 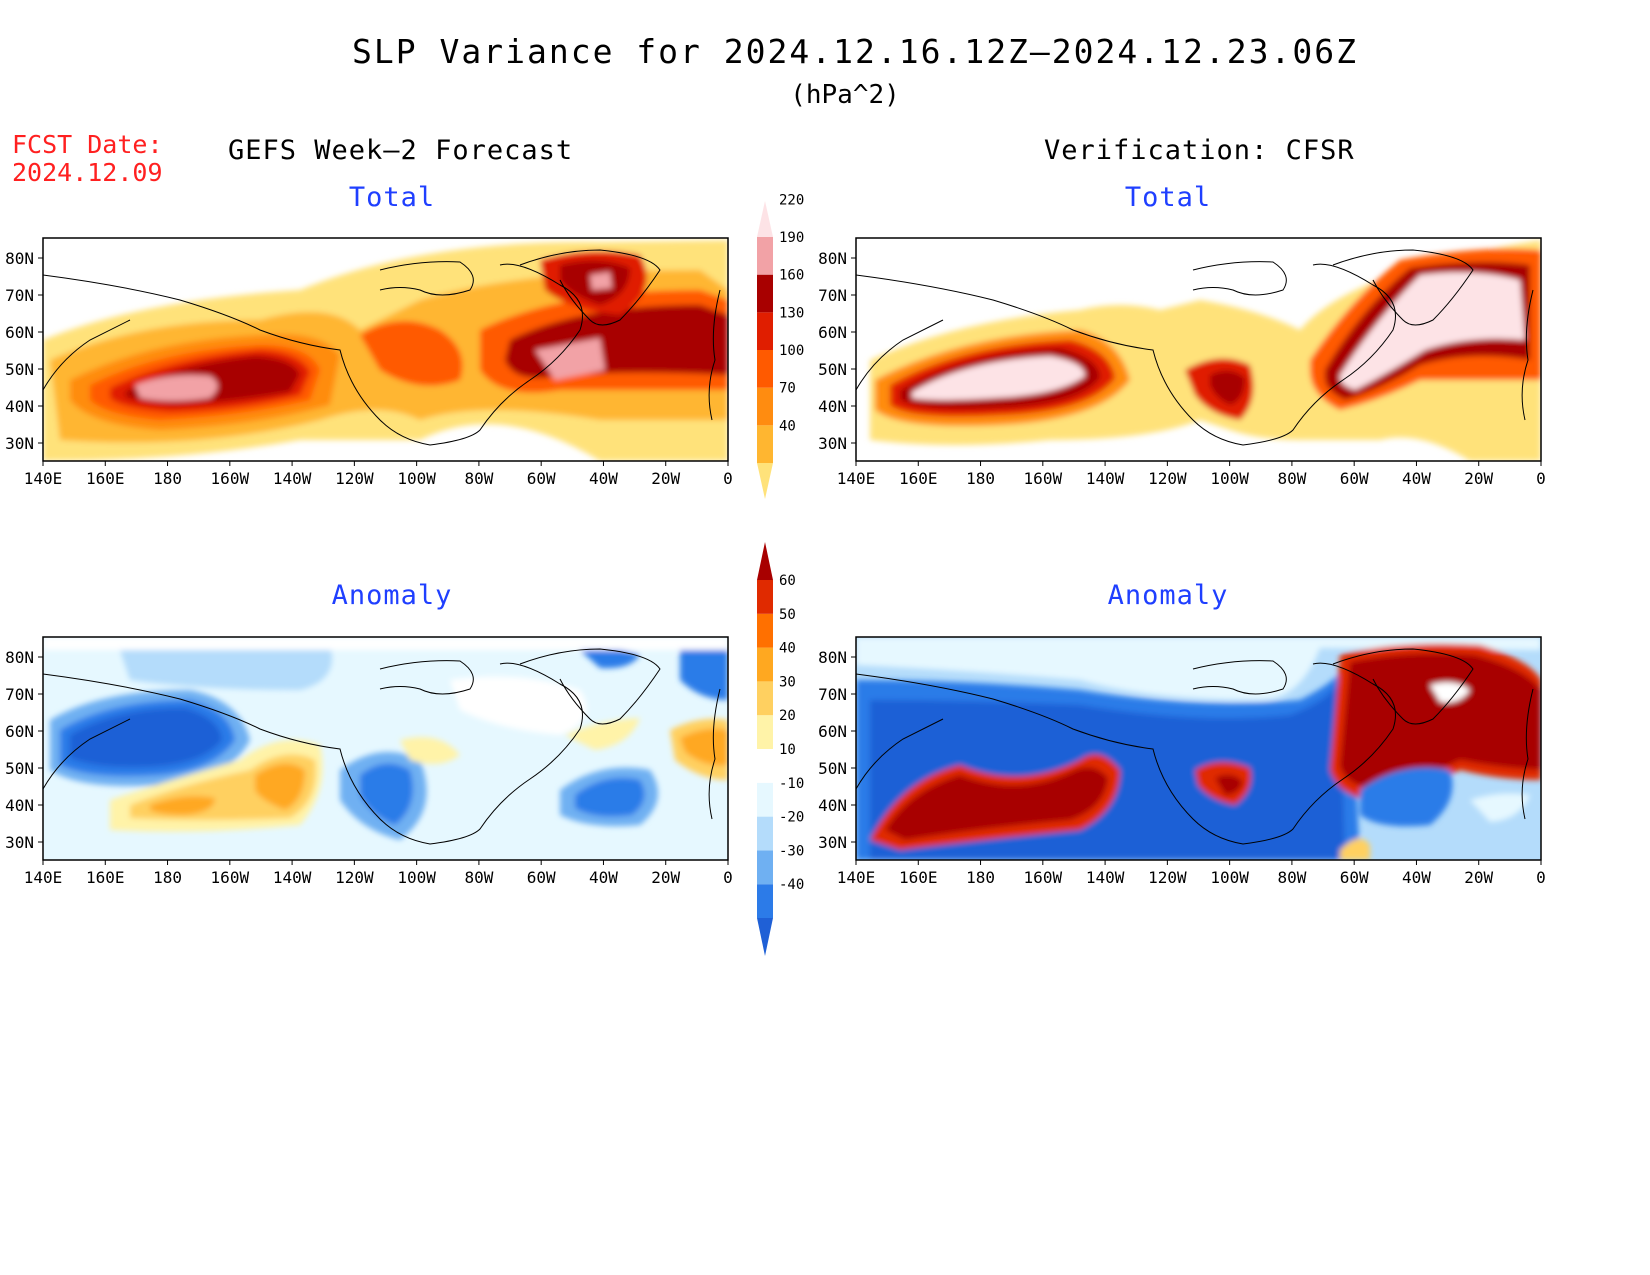 What do you see at coordinates (87, 144) in the screenshot?
I see `fcst-date-label: FCST Date:` at bounding box center [87, 144].